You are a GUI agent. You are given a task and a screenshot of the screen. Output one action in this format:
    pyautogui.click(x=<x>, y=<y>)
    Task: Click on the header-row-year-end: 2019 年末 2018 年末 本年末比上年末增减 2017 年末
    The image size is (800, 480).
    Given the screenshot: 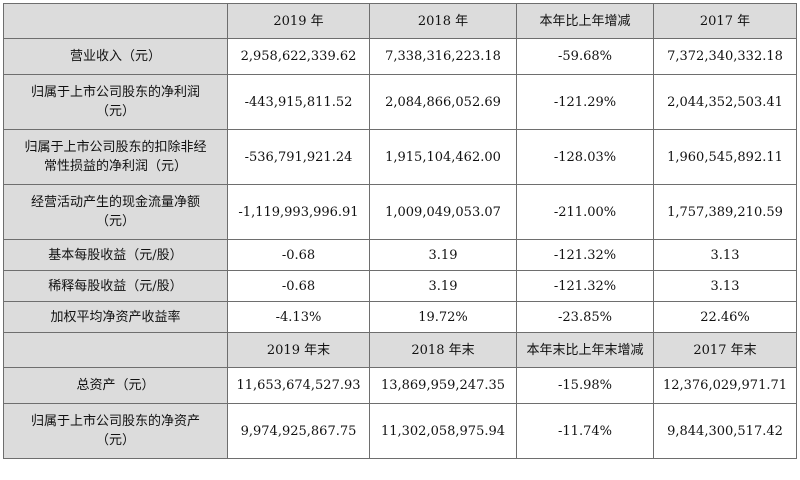 What is the action you would take?
    pyautogui.click(x=400, y=350)
    